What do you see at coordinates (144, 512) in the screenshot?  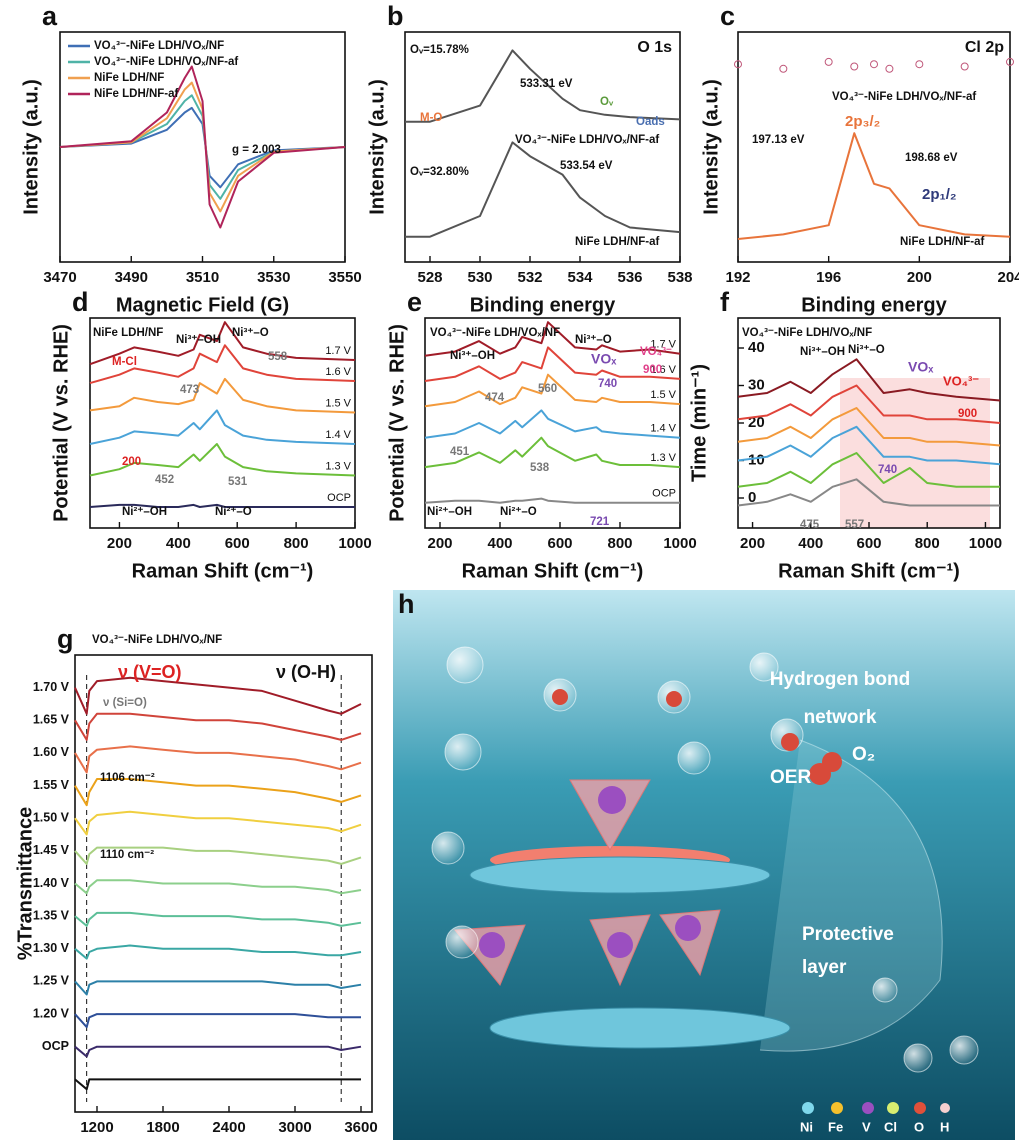 I see `annotation: Ni²⁺–OH` at bounding box center [144, 512].